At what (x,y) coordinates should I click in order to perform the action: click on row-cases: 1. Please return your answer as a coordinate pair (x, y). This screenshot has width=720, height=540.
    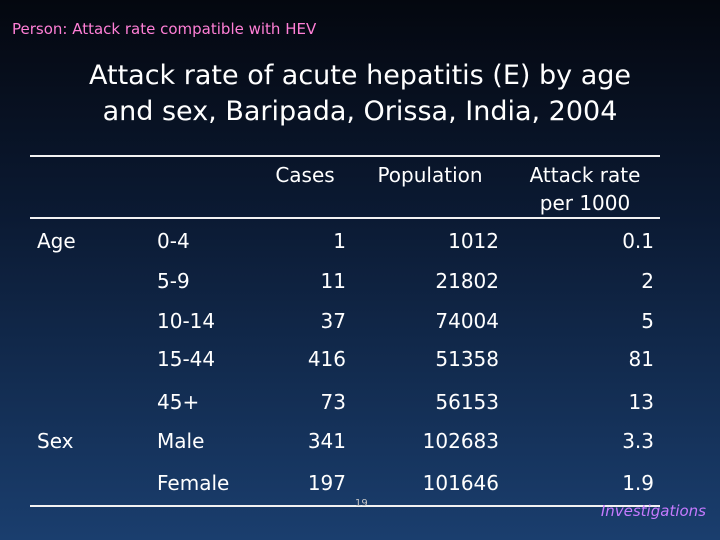
    Looking at the image, I should click on (339, 241).